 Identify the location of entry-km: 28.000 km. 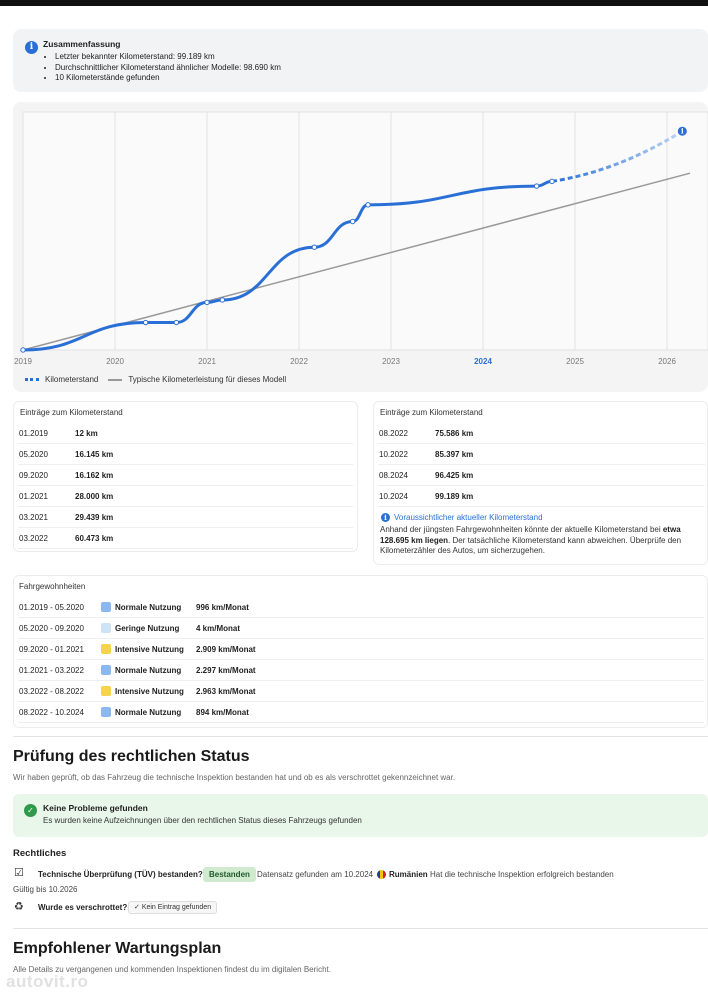
(94, 496).